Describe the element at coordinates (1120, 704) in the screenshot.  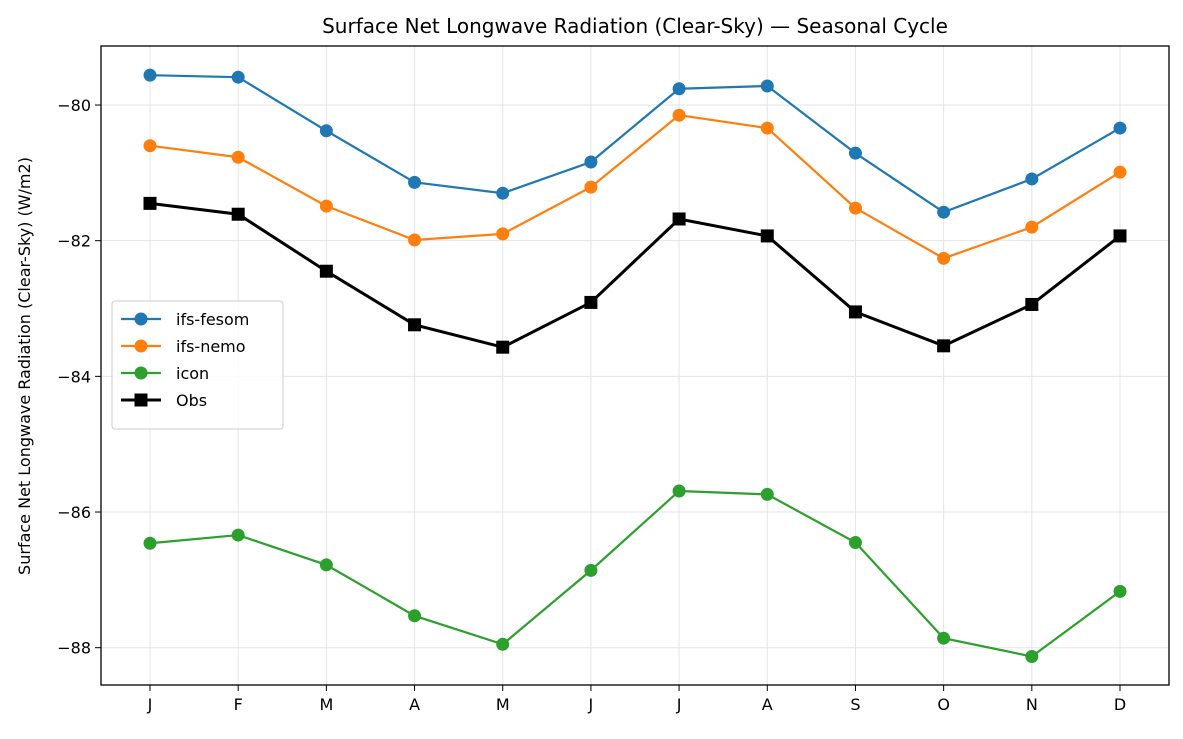
I see `x-tick-label: D` at that location.